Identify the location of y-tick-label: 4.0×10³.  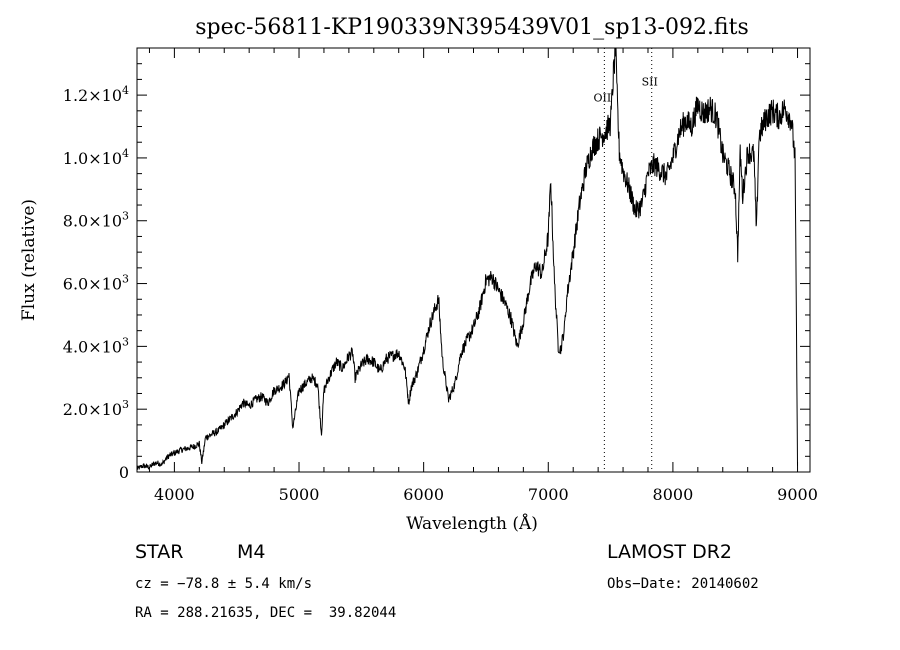
(96, 345).